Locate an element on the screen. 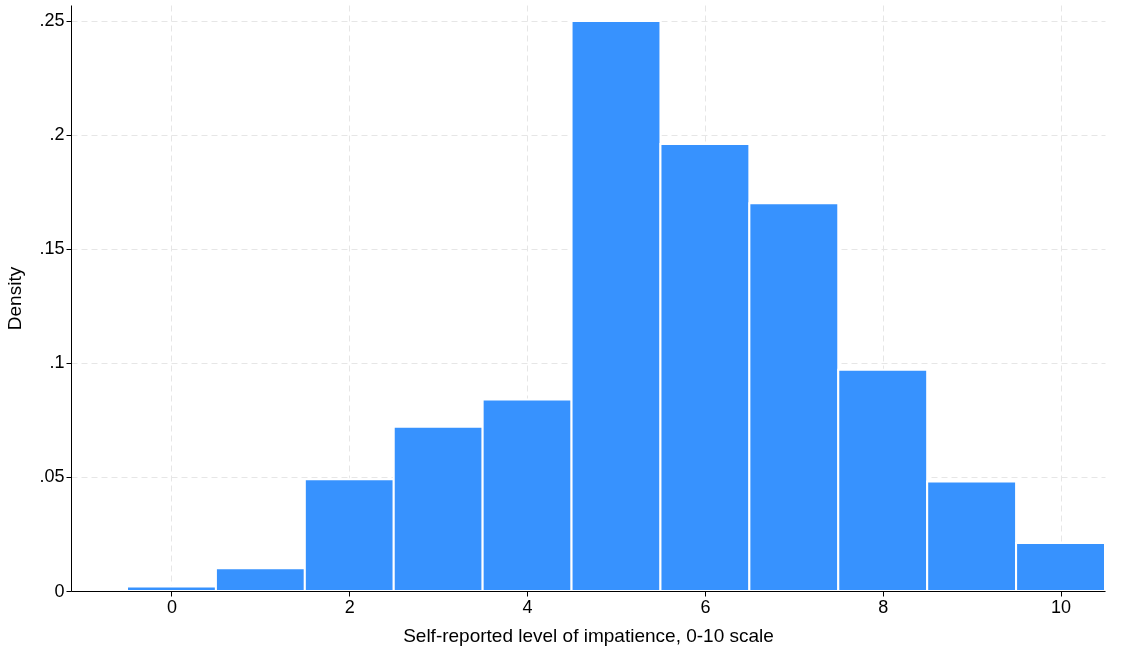  x-tick-label: 6 is located at coordinates (705, 606).